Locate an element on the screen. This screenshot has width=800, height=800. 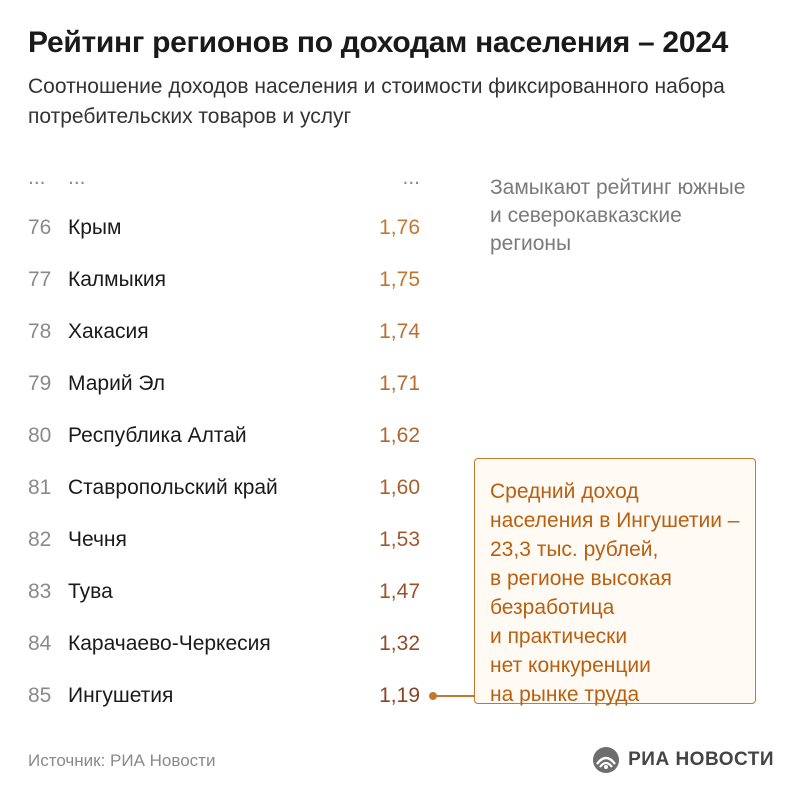
table-row: 80 Республика Алтай 1,62 is located at coordinates (230, 436).